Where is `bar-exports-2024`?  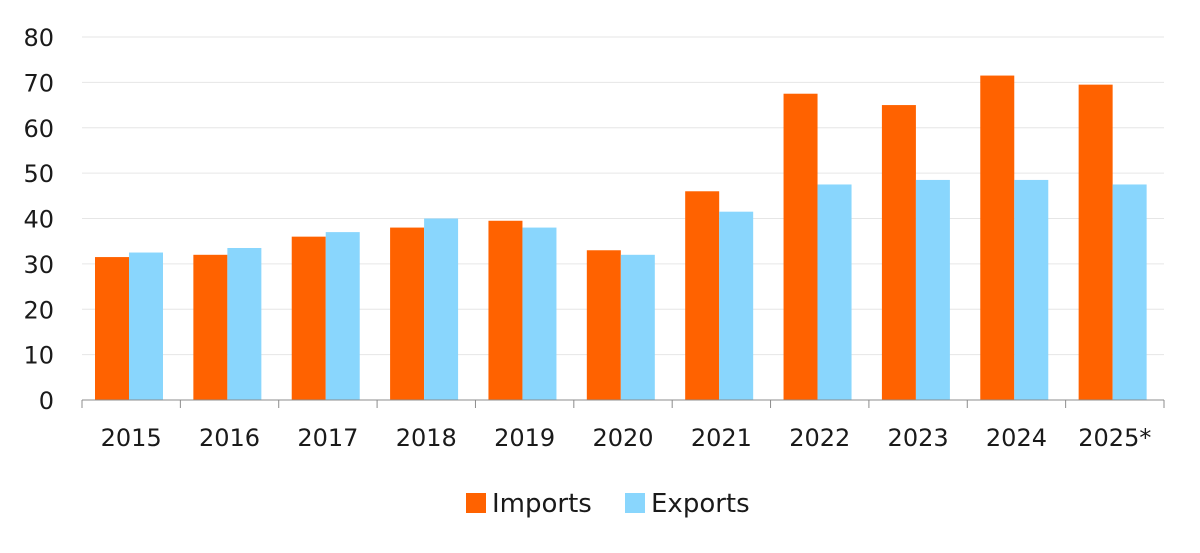
bar-exports-2024 is located at coordinates (1031, 289).